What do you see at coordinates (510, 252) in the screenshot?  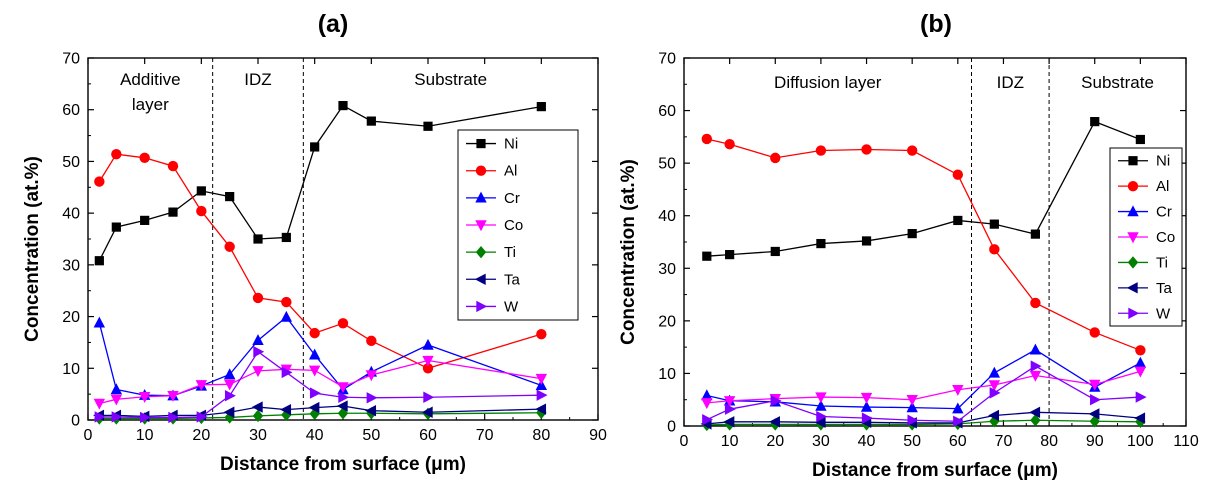 I see `legend-label: Ti` at bounding box center [510, 252].